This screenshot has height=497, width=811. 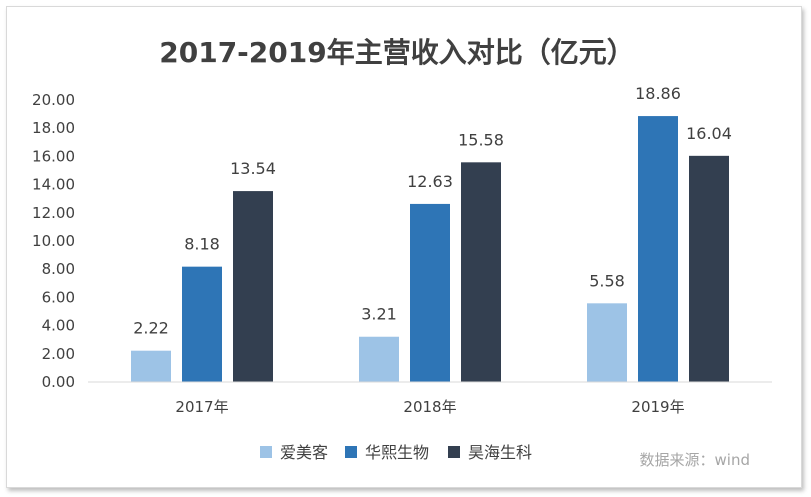 What do you see at coordinates (53, 213) in the screenshot?
I see `y-tick-label: 12.00` at bounding box center [53, 213].